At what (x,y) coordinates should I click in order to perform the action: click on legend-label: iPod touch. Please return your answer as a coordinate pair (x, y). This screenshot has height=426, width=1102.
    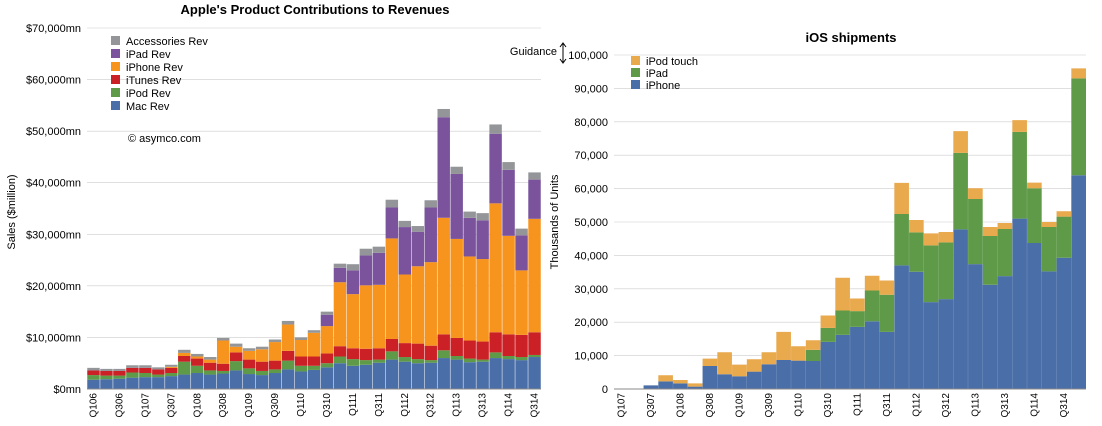
    Looking at the image, I should click on (672, 62).